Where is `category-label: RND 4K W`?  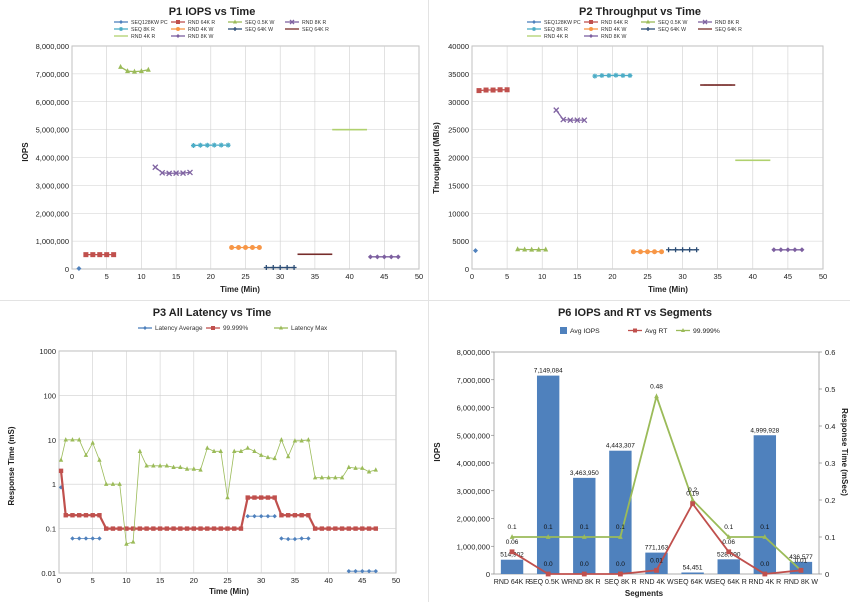 category-label: RND 4K W is located at coordinates (656, 582).